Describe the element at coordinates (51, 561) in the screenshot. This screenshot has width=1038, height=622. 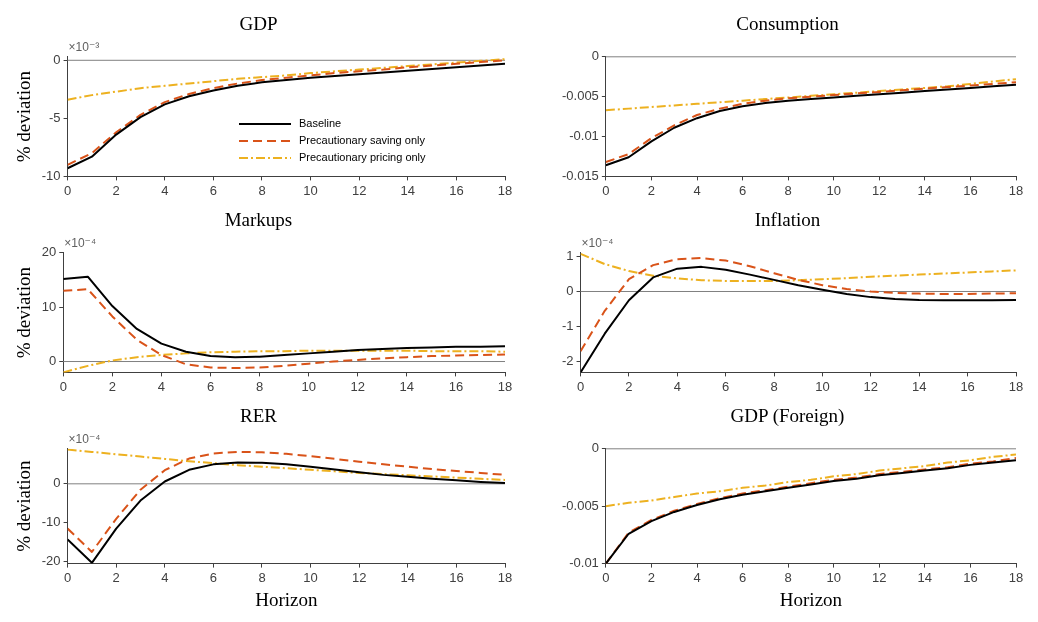
I see `y-tick-label: -20` at that location.